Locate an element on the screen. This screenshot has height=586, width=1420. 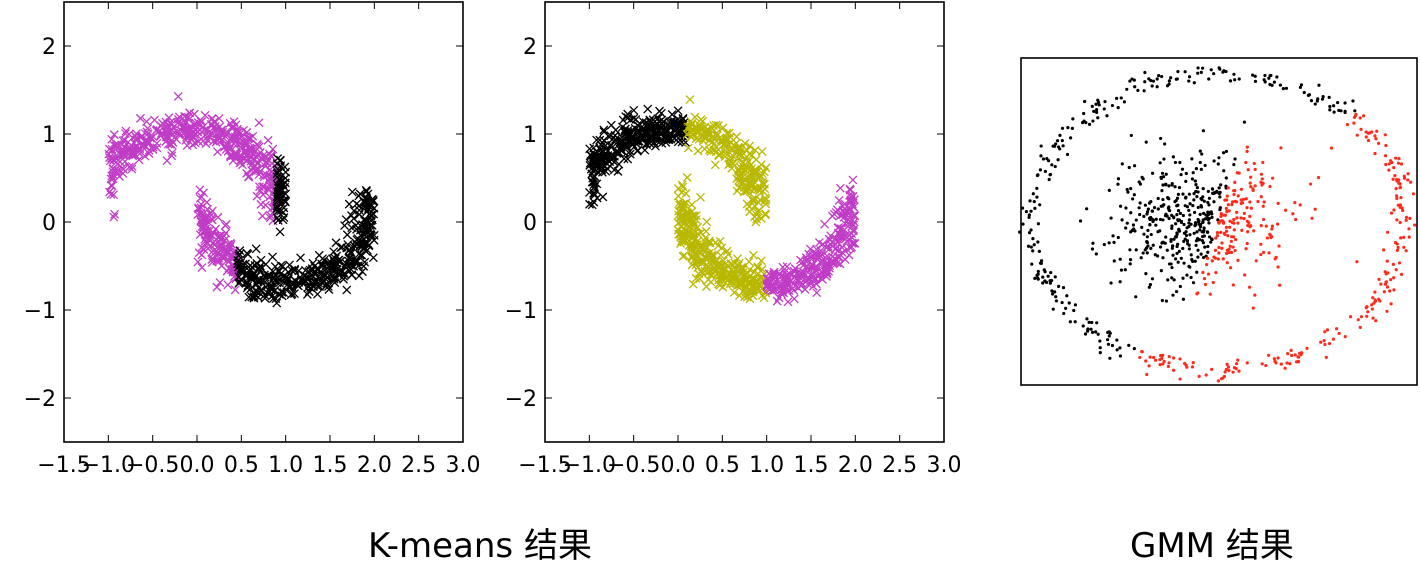
x-tick-label: −0.5 is located at coordinates (152, 465).